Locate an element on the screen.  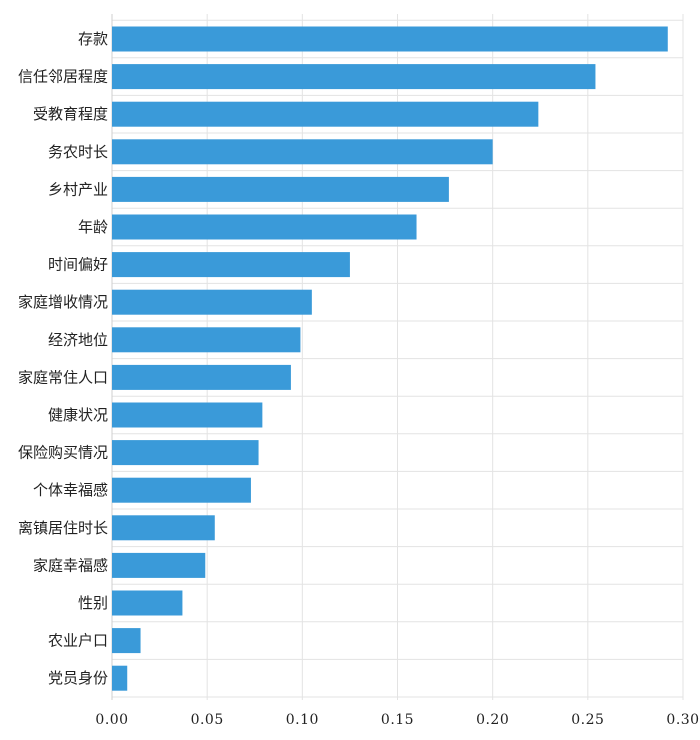
category-label: 党员身份 is located at coordinates (78, 678).